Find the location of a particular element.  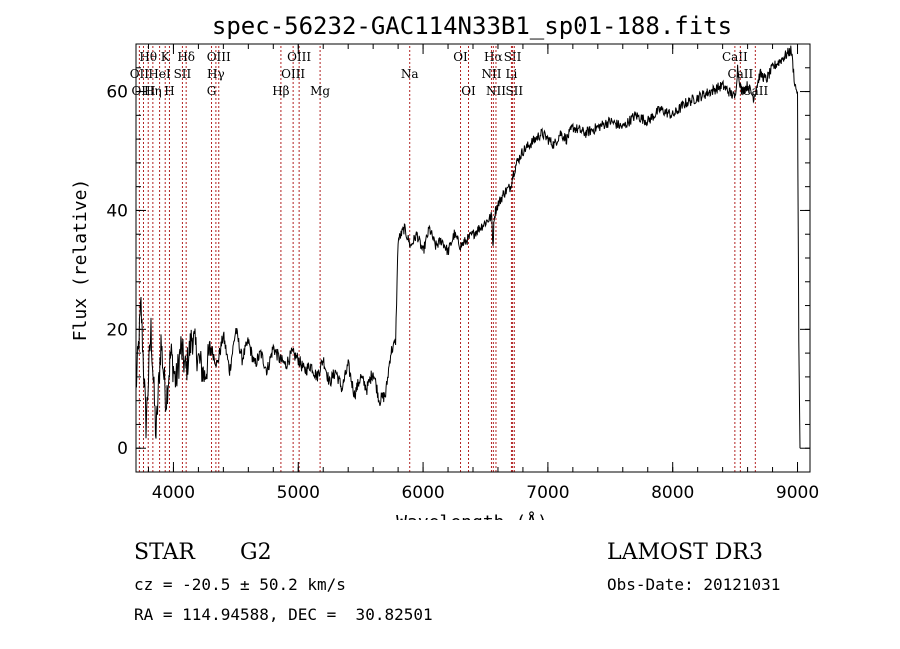

x-tick-label: 5000 is located at coordinates (298, 493).